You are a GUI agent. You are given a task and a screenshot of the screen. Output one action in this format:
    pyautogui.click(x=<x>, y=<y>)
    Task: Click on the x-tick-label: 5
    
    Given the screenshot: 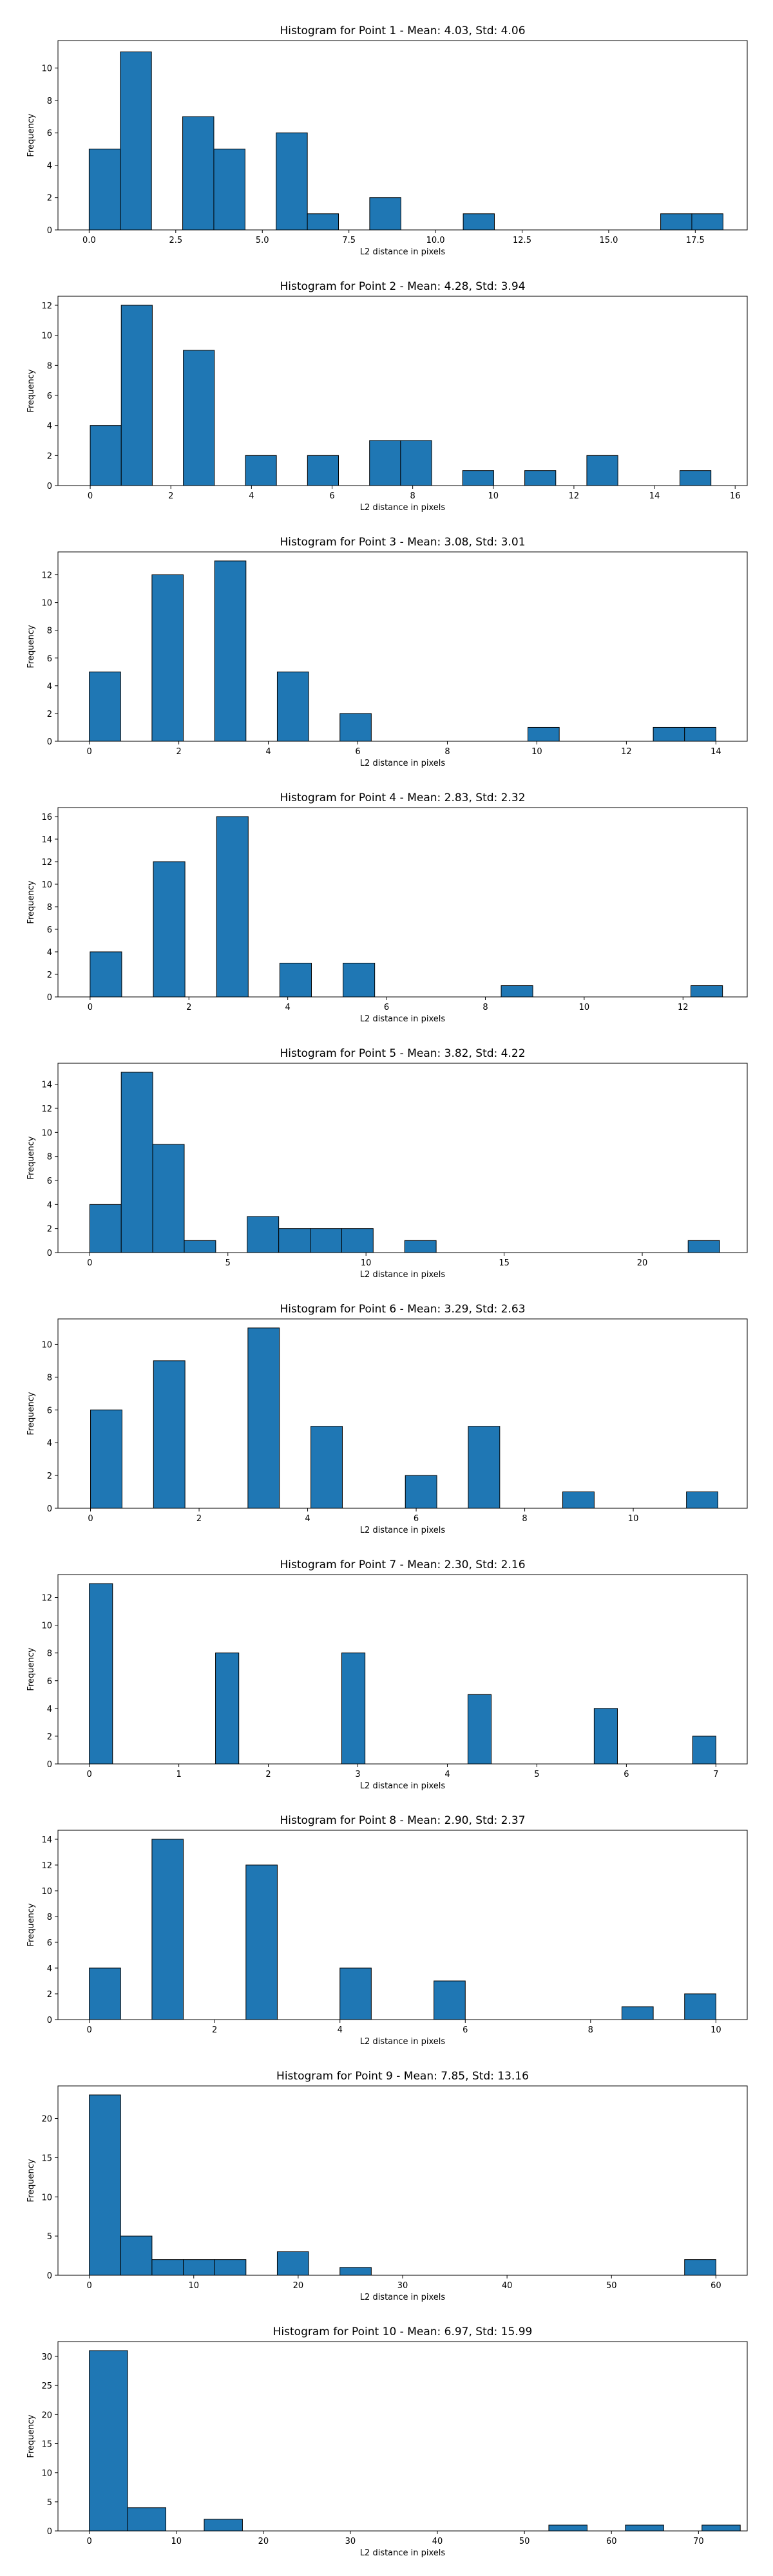 What is the action you would take?
    pyautogui.click(x=536, y=1774)
    